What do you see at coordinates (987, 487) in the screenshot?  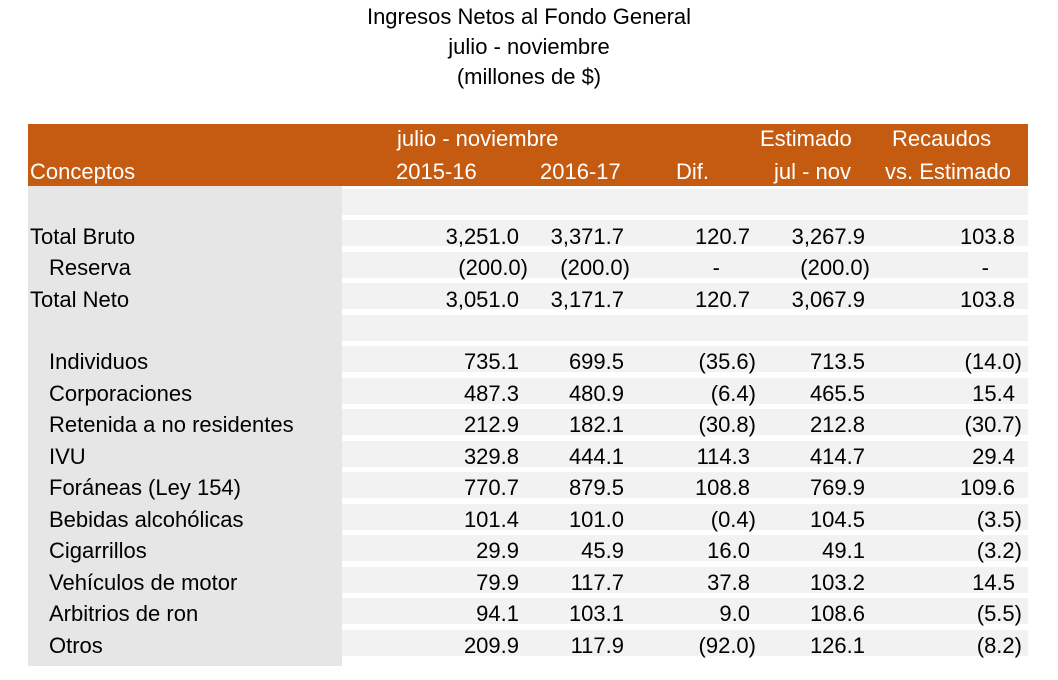 I see `cell-recaudos: 109.6` at bounding box center [987, 487].